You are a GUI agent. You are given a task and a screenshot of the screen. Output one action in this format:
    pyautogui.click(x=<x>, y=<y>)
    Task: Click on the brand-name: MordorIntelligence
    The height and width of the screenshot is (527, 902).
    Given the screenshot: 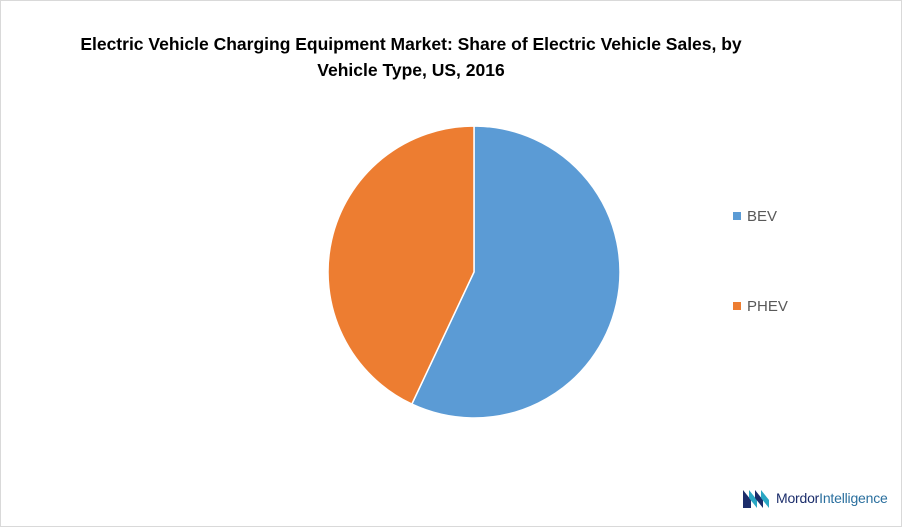 What is the action you would take?
    pyautogui.click(x=832, y=498)
    